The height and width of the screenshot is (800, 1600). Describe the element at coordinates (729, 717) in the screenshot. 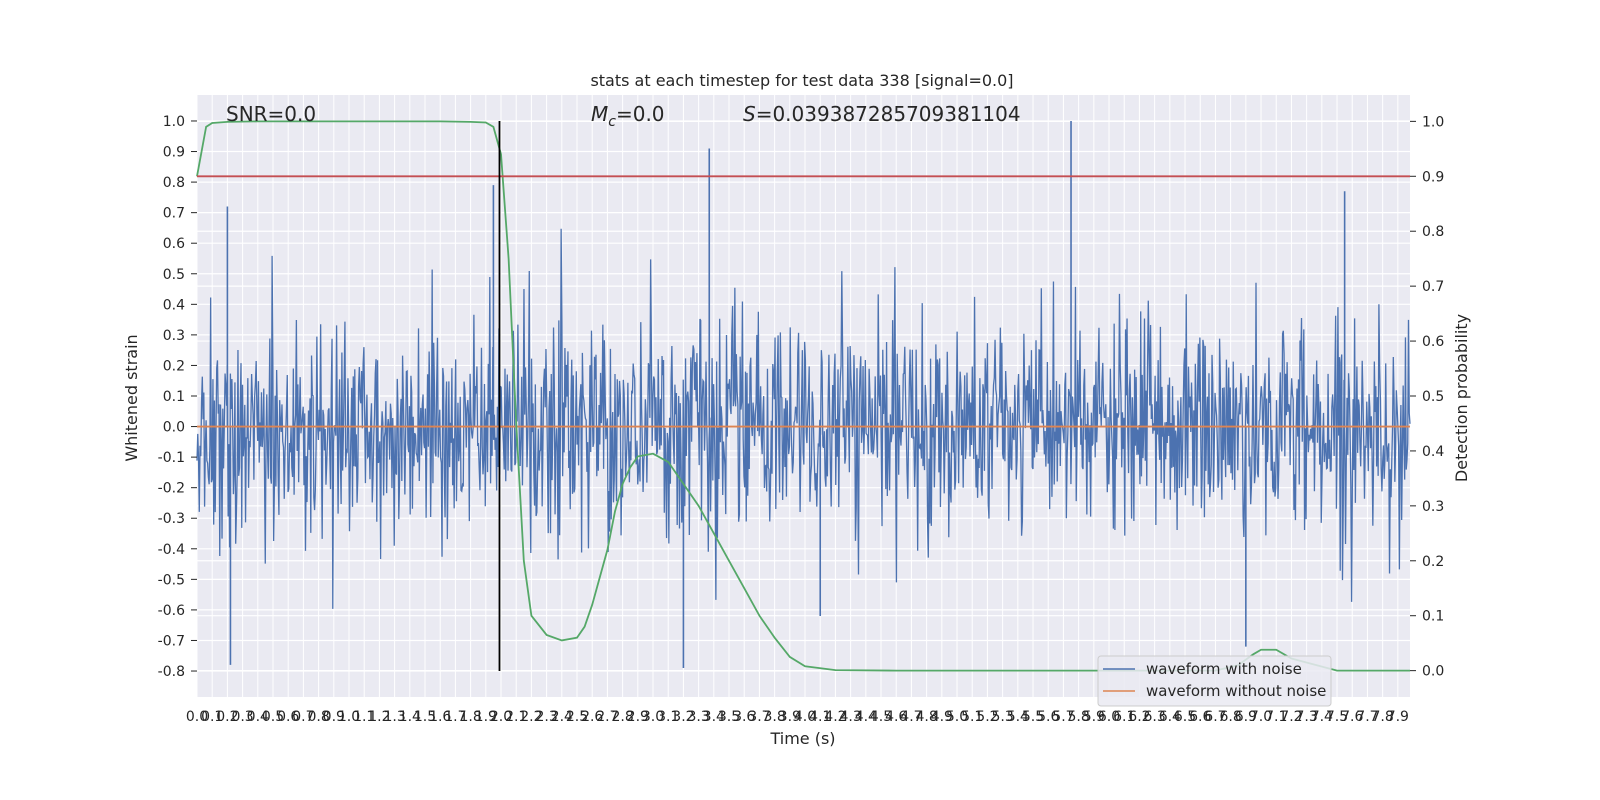

I see `x-tick-label: 3.5` at that location.